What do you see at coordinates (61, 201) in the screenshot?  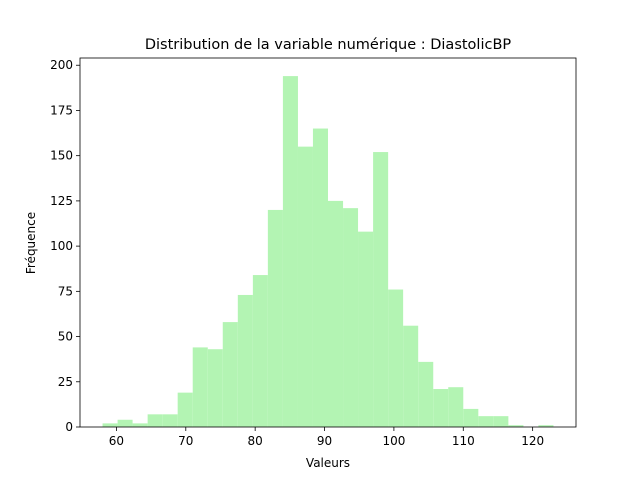 I see `y-tick-label-125: 125` at bounding box center [61, 201].